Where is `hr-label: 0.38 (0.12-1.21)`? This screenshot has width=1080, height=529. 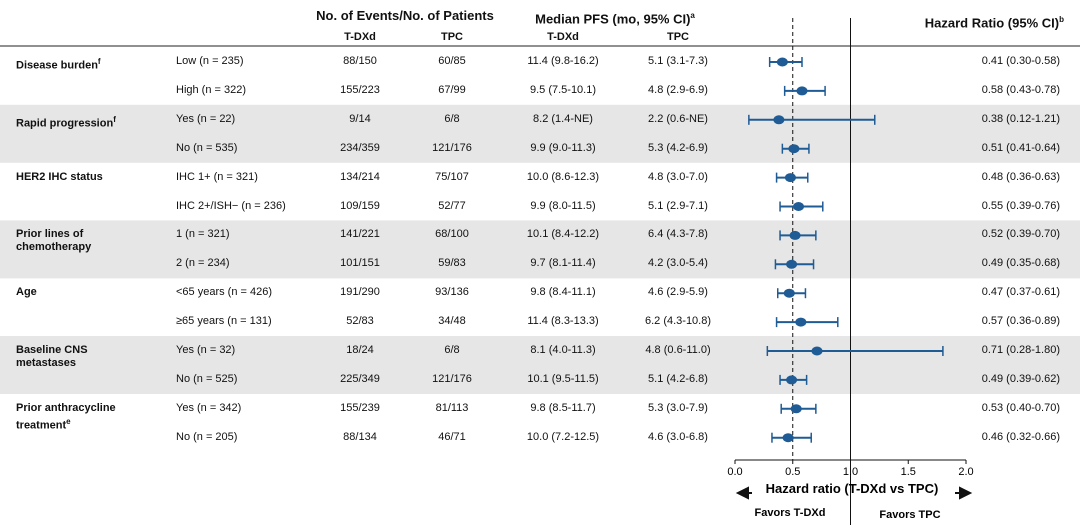
hr-label: 0.38 (0.12-1.21) is located at coordinates (1020, 118).